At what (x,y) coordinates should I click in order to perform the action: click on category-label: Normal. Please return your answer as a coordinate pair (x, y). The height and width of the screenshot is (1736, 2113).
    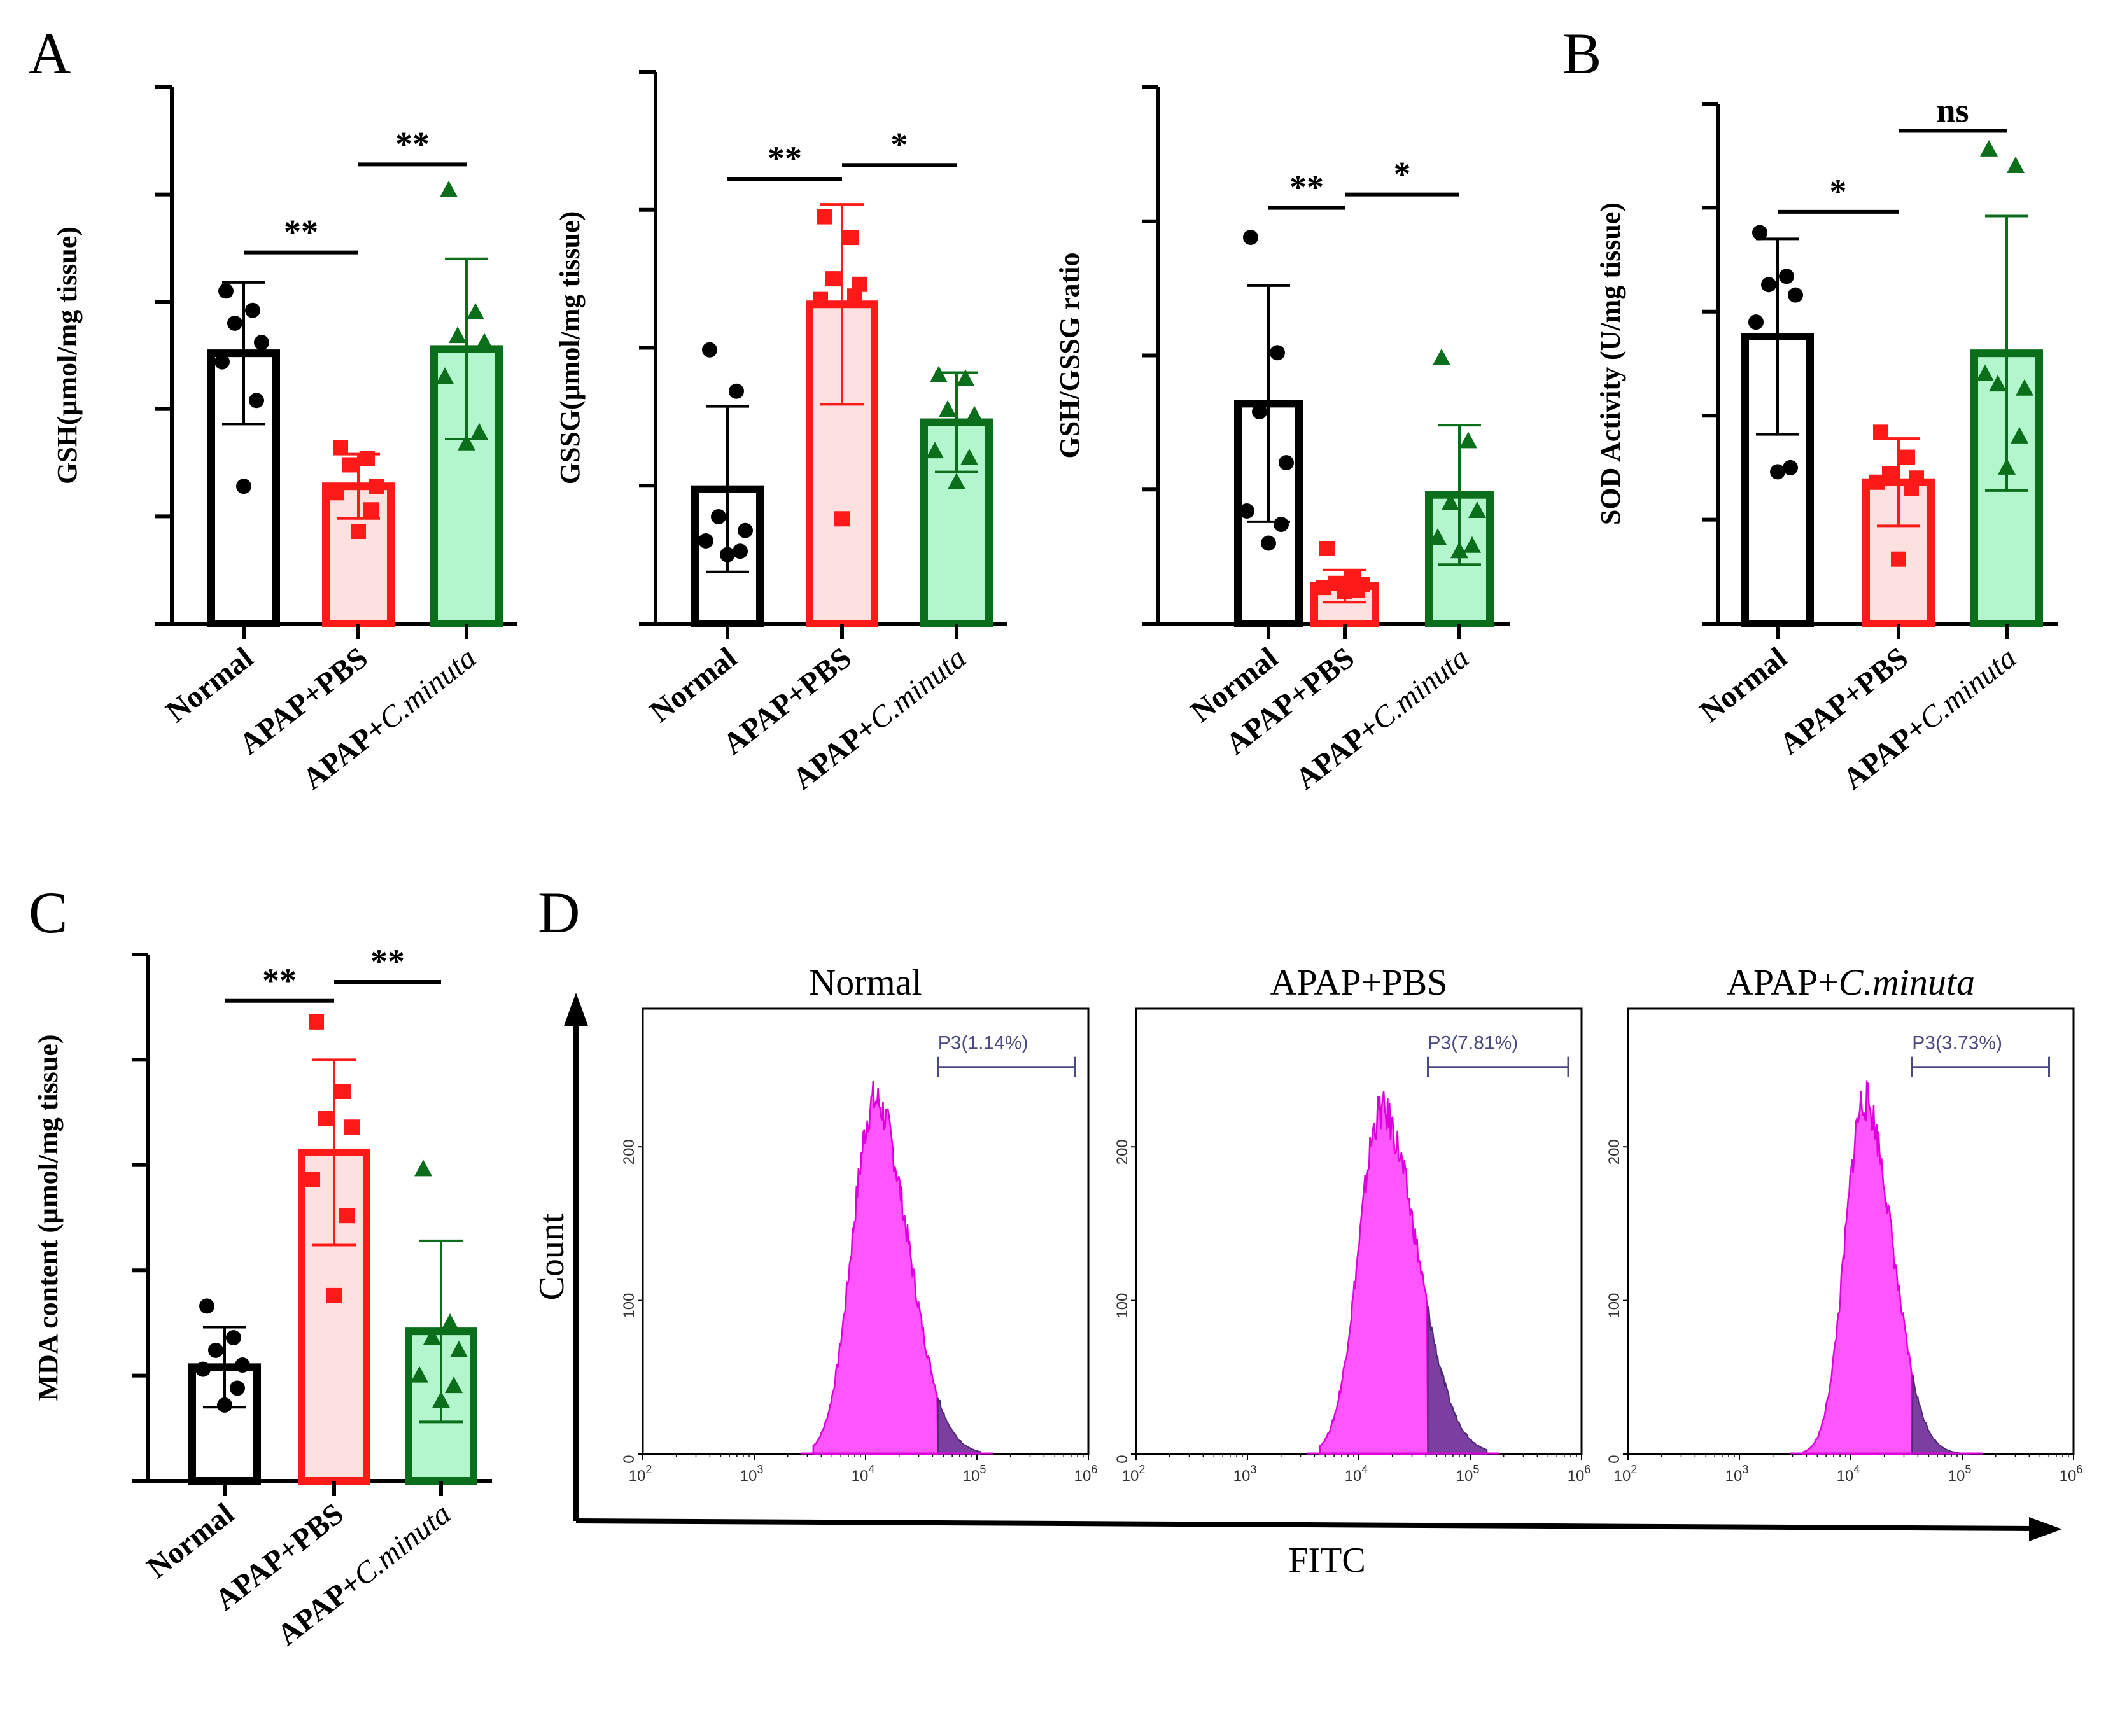
    Looking at the image, I should click on (1744, 685).